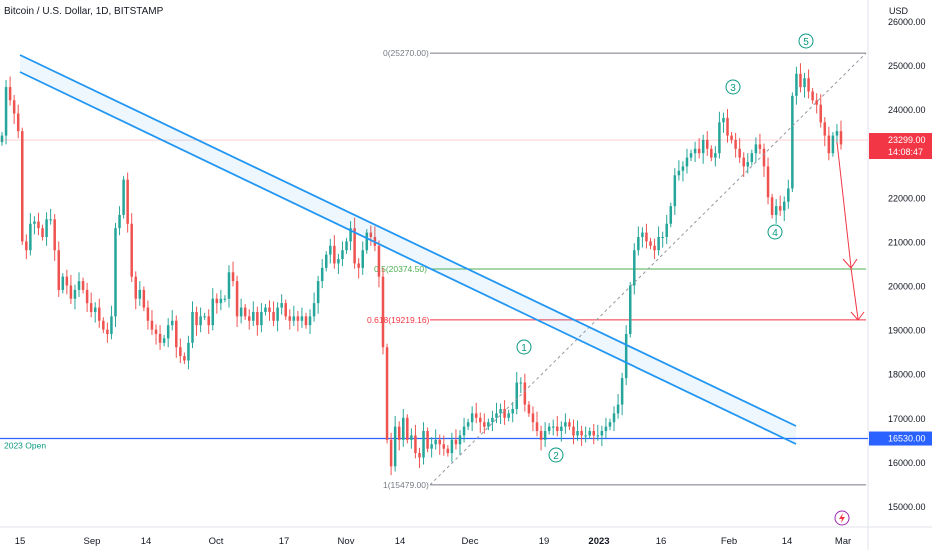 Image resolution: width=932 pixels, height=555 pixels. Describe the element at coordinates (25, 446) in the screenshot. I see `year-open-label: 2023 Open` at that location.